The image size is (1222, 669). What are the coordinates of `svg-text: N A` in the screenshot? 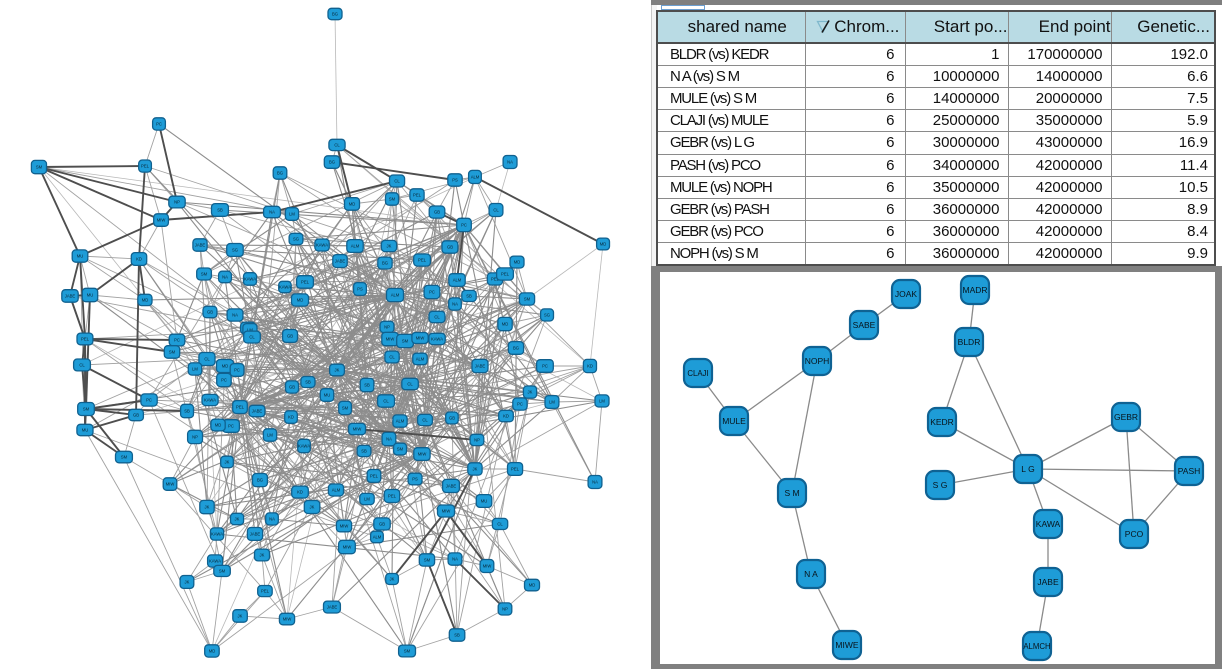 It's located at (811, 574).